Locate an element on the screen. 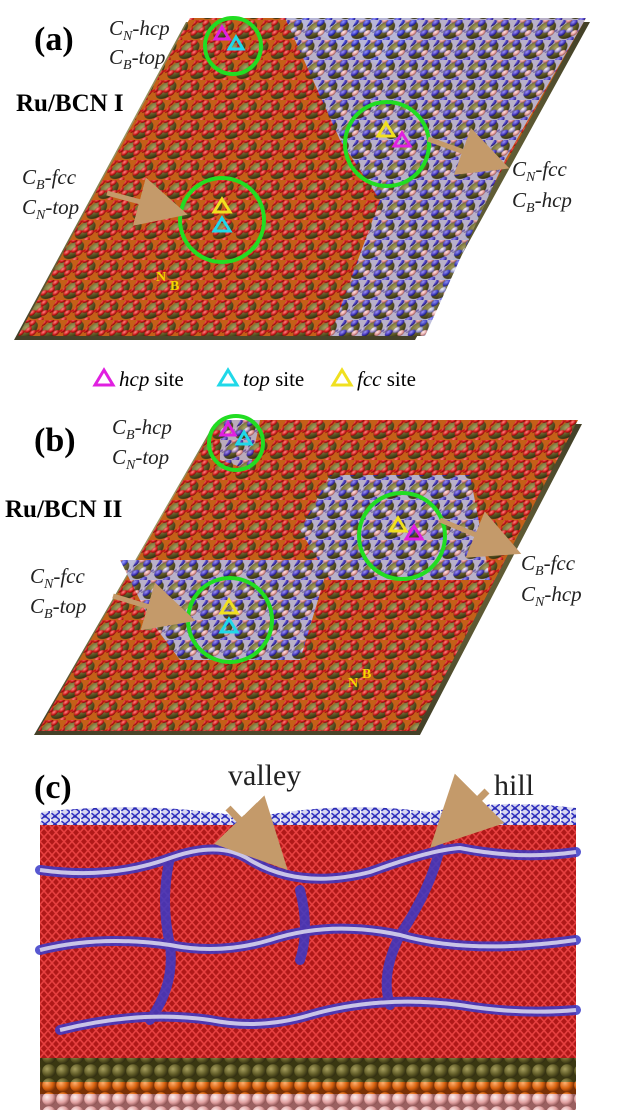 This screenshot has height=1115, width=619. panel-b-site-label-3: CB-fcc CN-hcp is located at coordinates (551, 580).